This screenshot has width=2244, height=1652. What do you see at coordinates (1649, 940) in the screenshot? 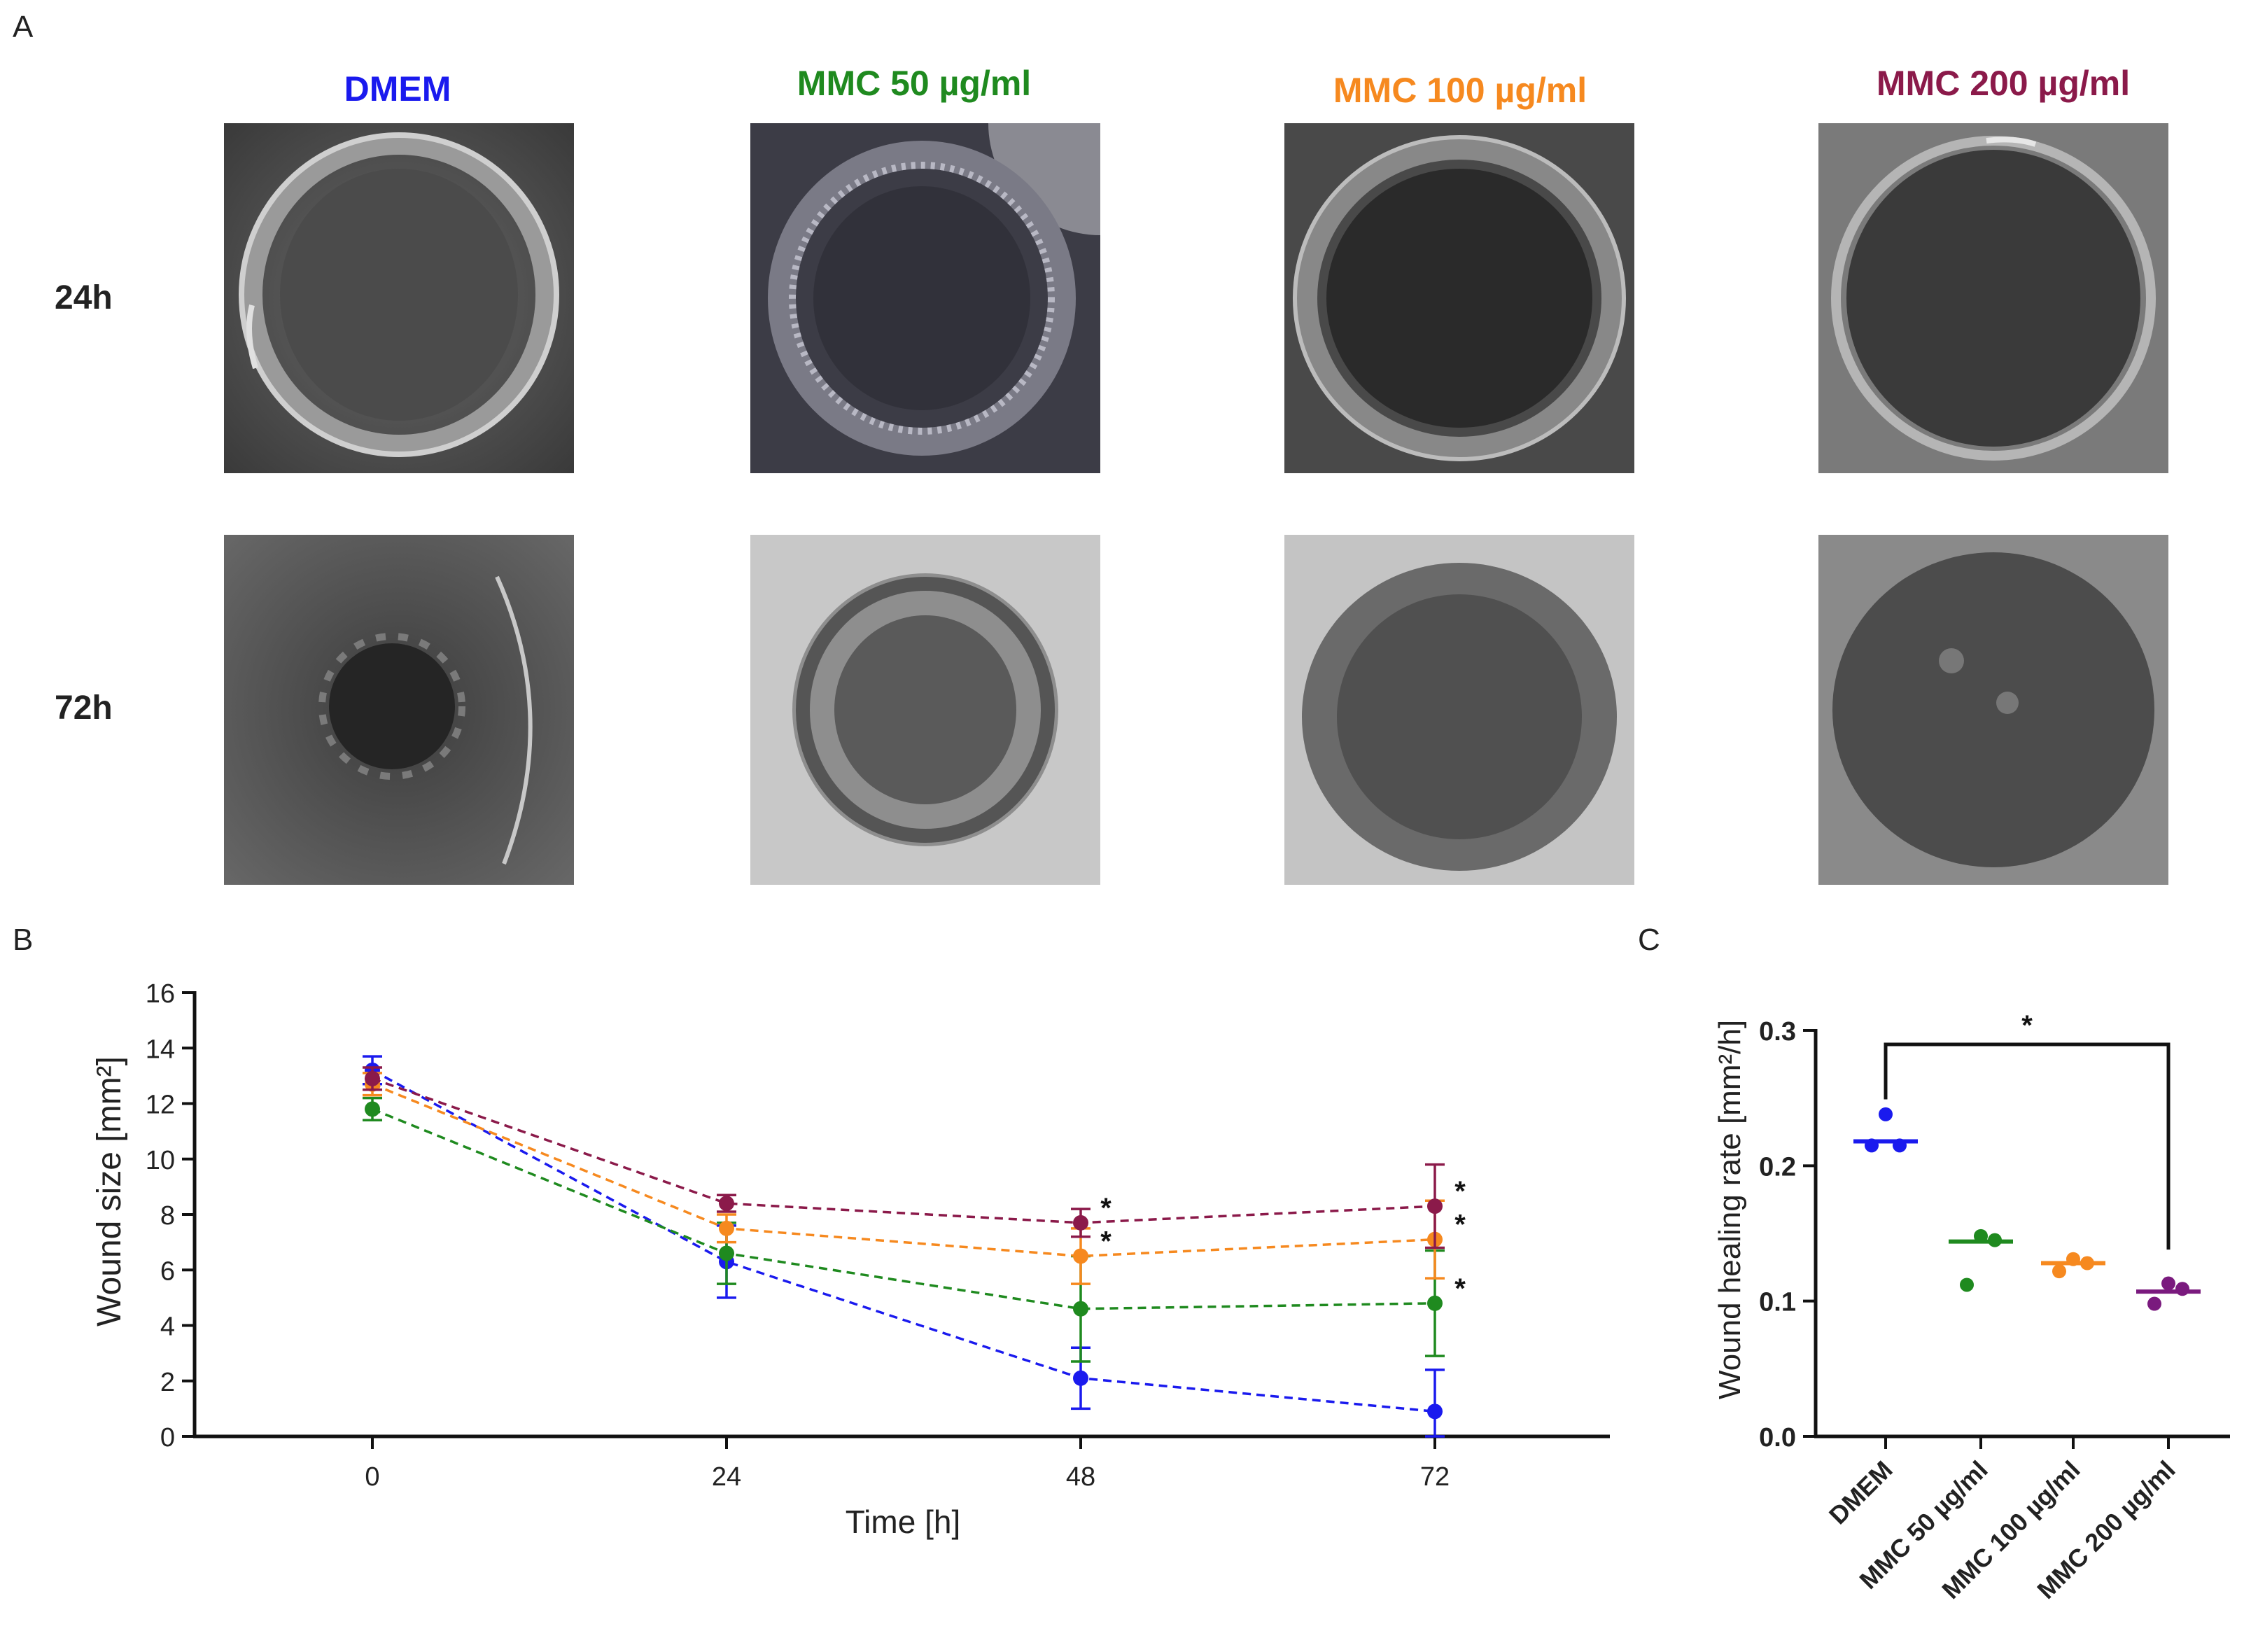
I see `panel-label-c: C` at bounding box center [1649, 940].